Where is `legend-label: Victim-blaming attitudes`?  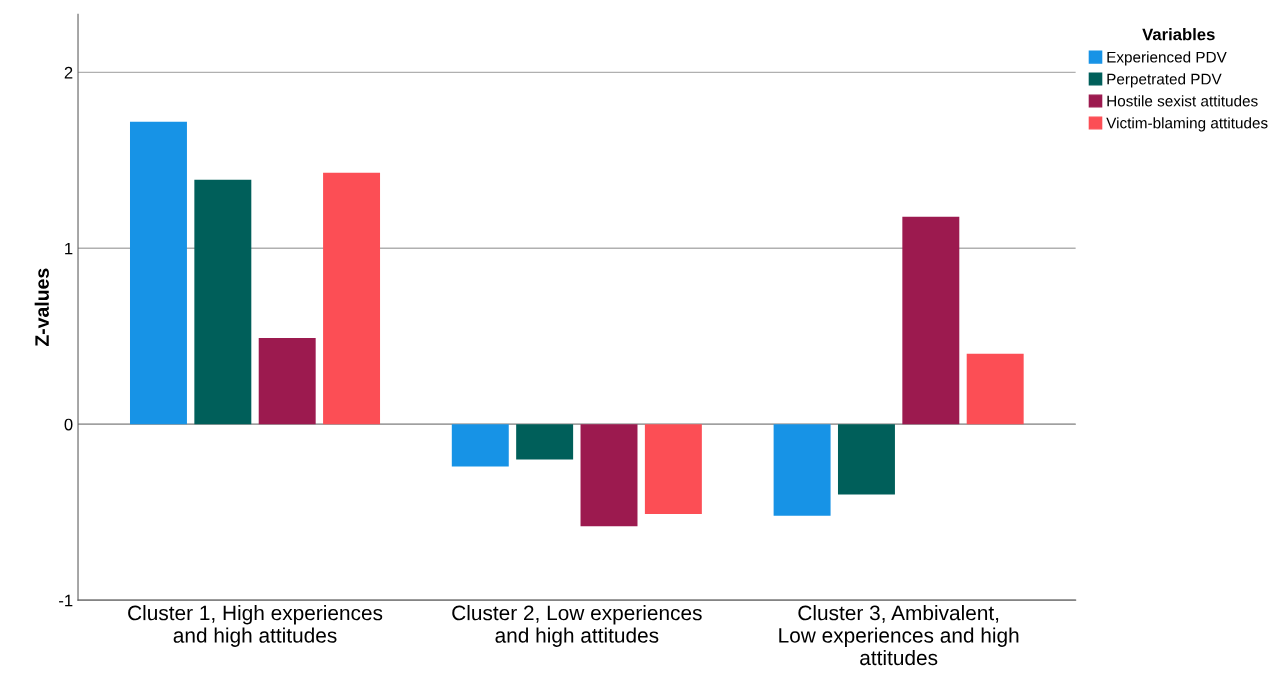 legend-label: Victim-blaming attitudes is located at coordinates (1187, 124).